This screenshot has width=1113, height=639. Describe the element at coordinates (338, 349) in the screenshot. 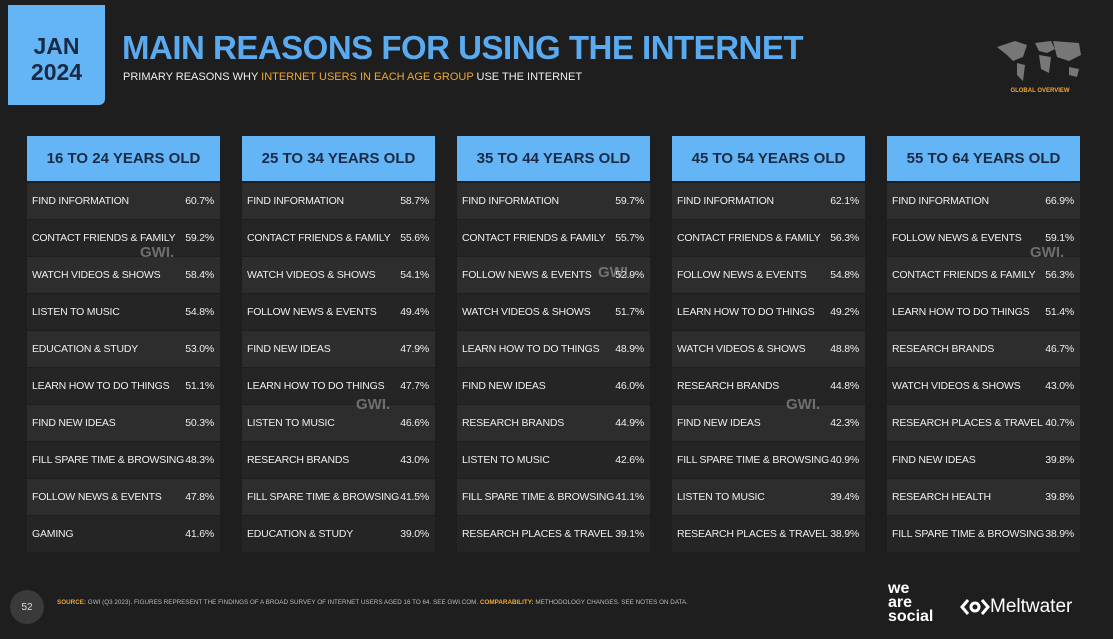

I see `table-row: FIND NEW IDEAS 47.9%` at that location.